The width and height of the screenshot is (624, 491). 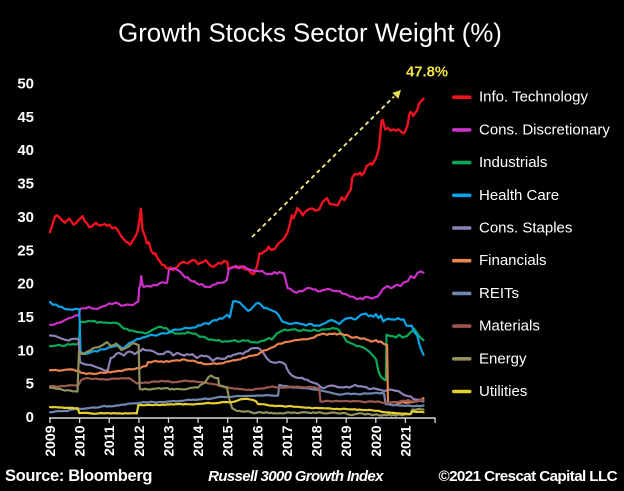 What do you see at coordinates (499, 293) in the screenshot?
I see `svg-text: REITs` at bounding box center [499, 293].